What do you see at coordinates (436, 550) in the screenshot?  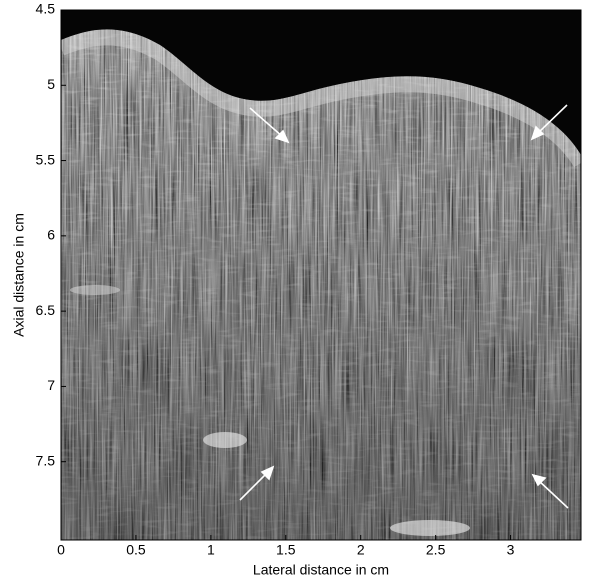 I see `x-tick-label: 2.5` at bounding box center [436, 550].